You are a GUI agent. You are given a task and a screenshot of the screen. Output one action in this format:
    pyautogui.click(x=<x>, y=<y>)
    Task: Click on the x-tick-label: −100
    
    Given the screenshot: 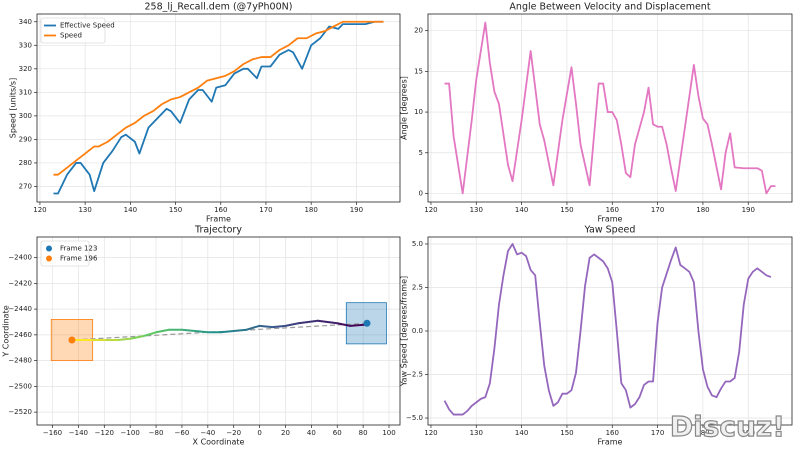 What is the action you would take?
    pyautogui.click(x=130, y=433)
    